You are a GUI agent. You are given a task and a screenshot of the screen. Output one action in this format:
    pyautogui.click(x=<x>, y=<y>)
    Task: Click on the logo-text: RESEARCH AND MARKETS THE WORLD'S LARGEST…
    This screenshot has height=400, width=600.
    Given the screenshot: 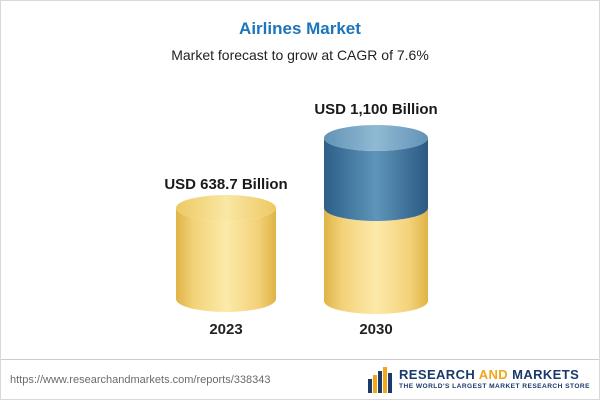 What is the action you would take?
    pyautogui.click(x=494, y=379)
    